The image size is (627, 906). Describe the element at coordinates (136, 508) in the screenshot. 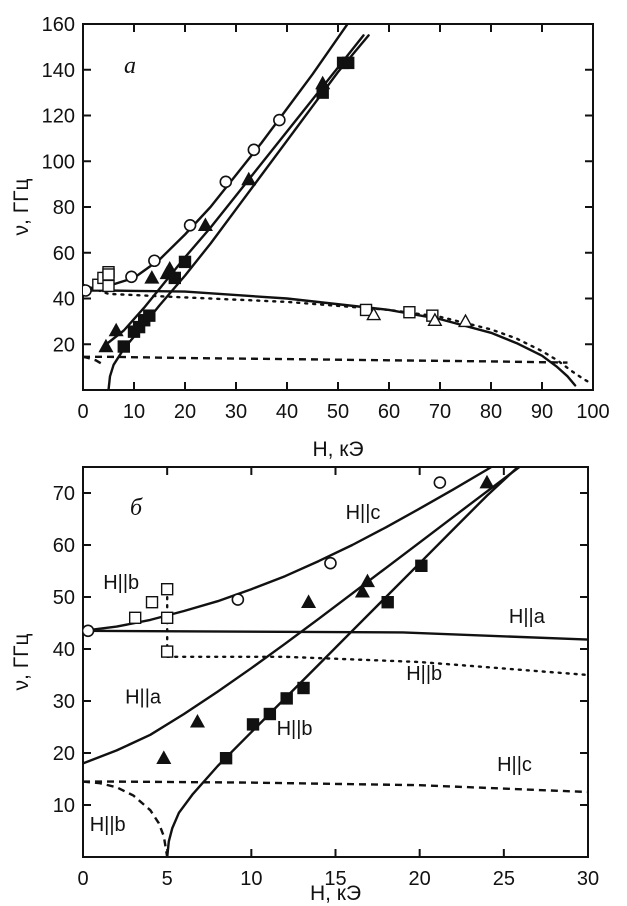

I see `panel-label: б` at that location.